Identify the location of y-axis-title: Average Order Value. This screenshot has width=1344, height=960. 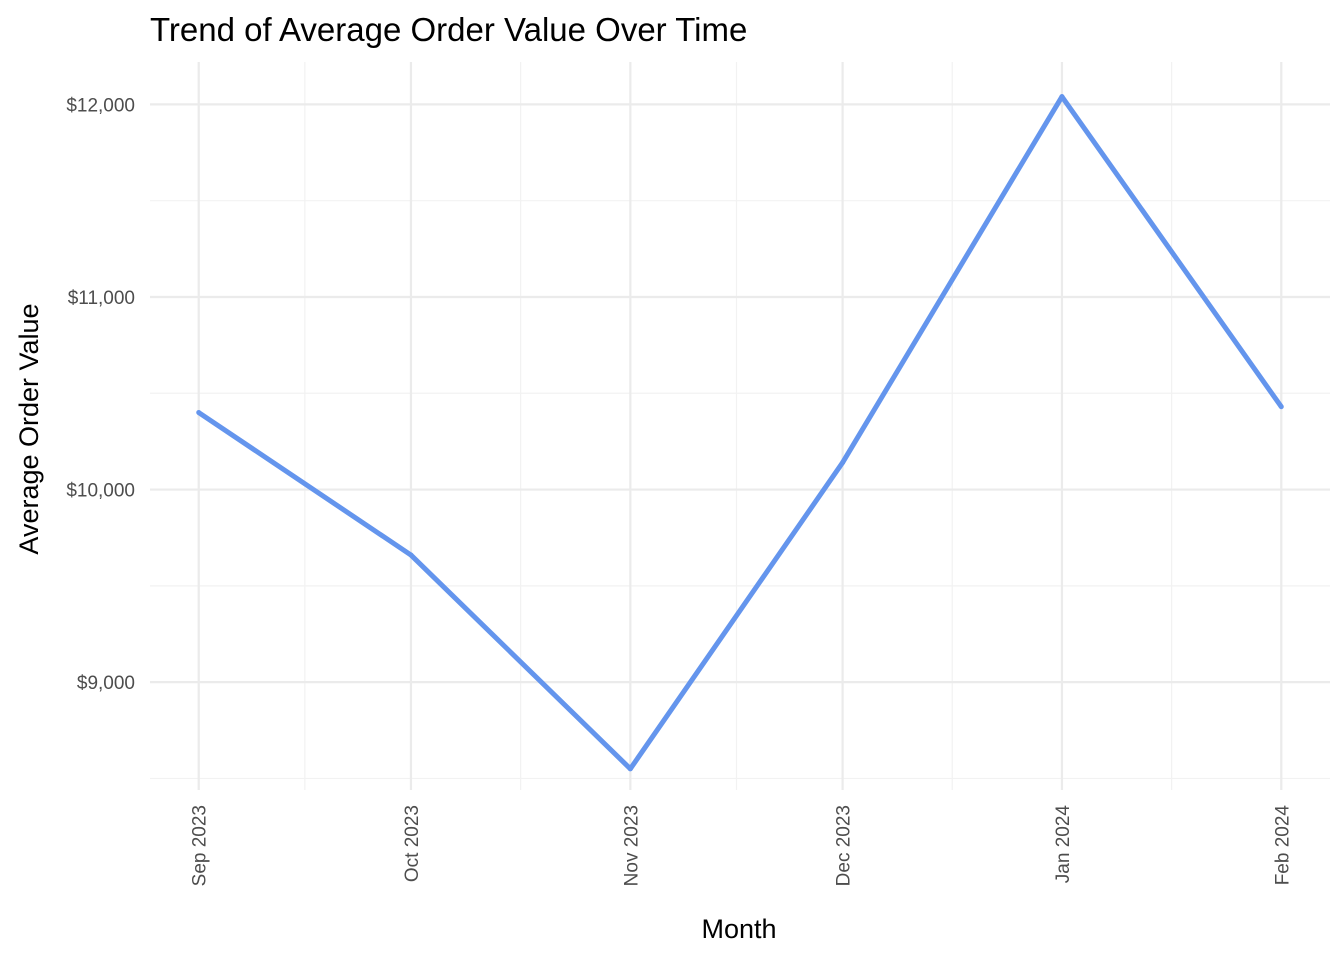
(29, 428).